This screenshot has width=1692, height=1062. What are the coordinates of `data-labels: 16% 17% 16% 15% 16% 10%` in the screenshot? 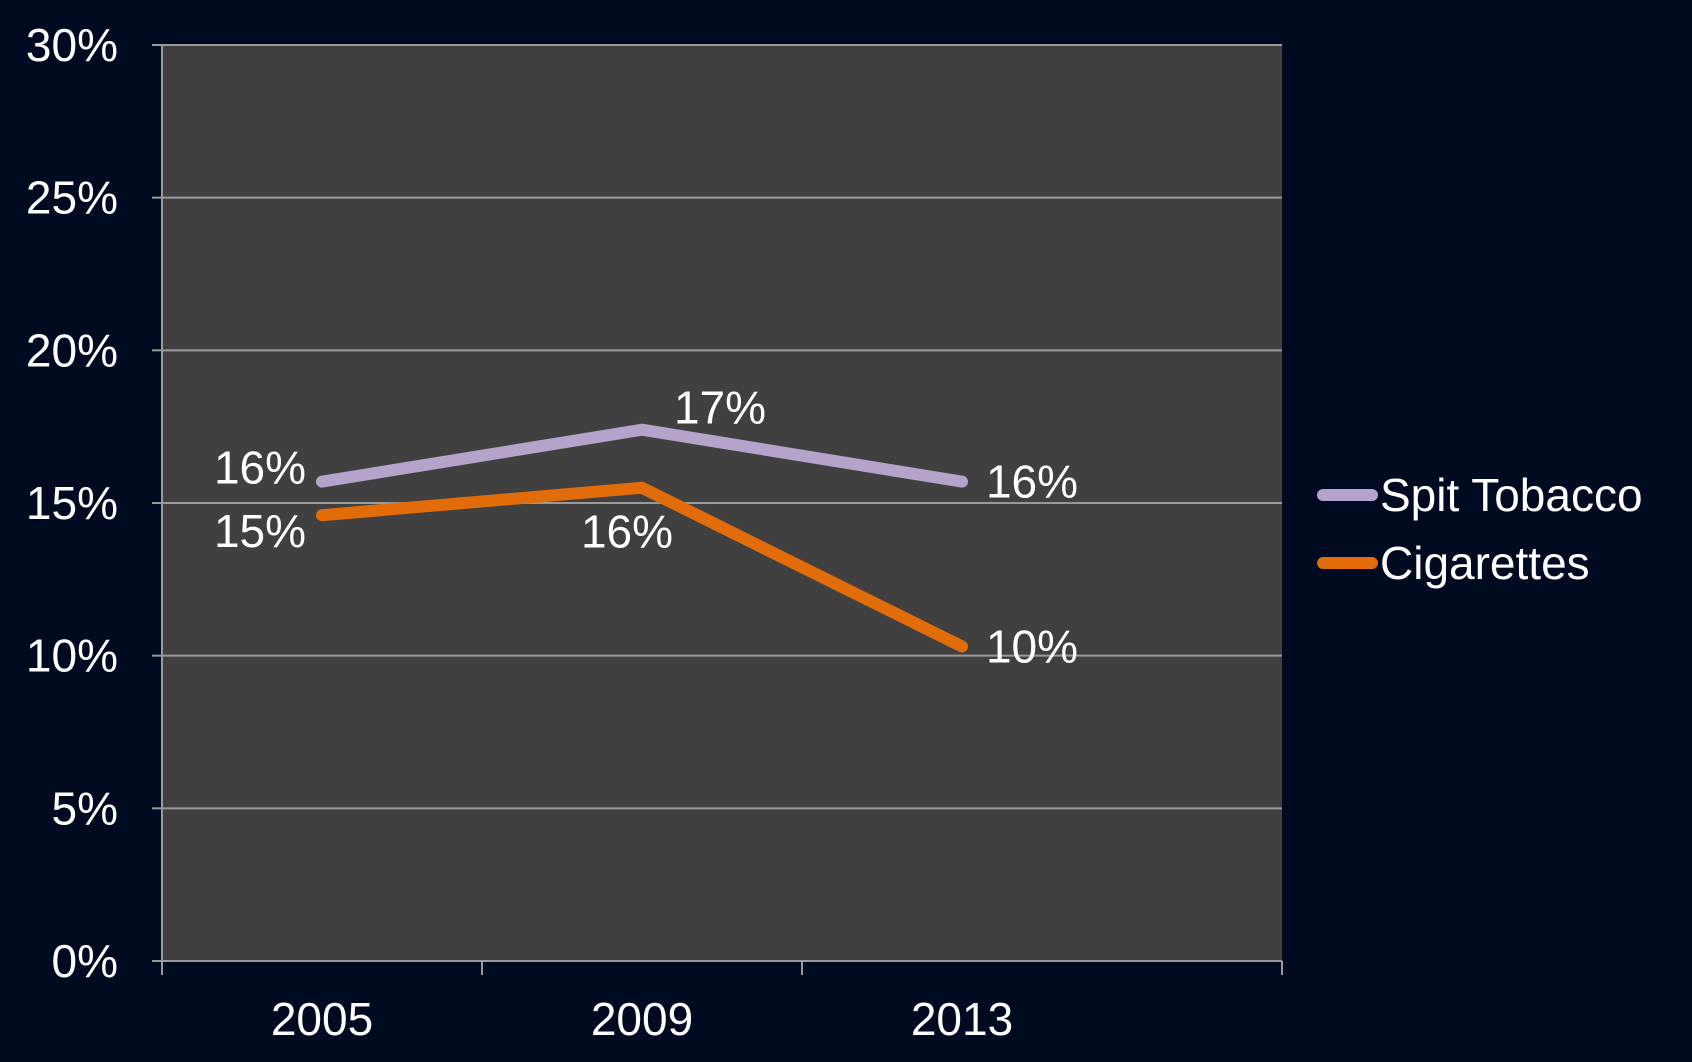 It's located at (646, 527).